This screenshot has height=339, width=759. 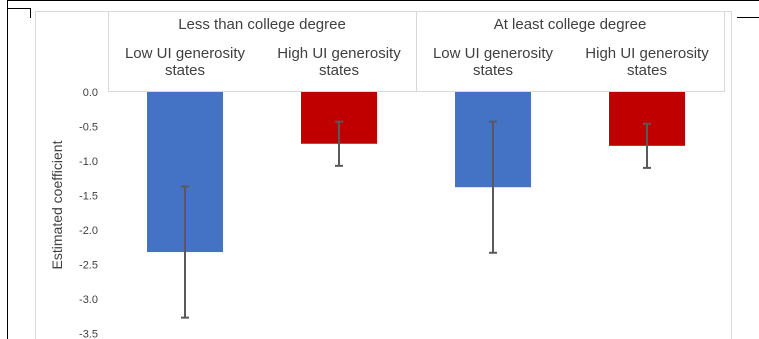 I want to click on group-label: Less than college degree, so click(x=262, y=24).